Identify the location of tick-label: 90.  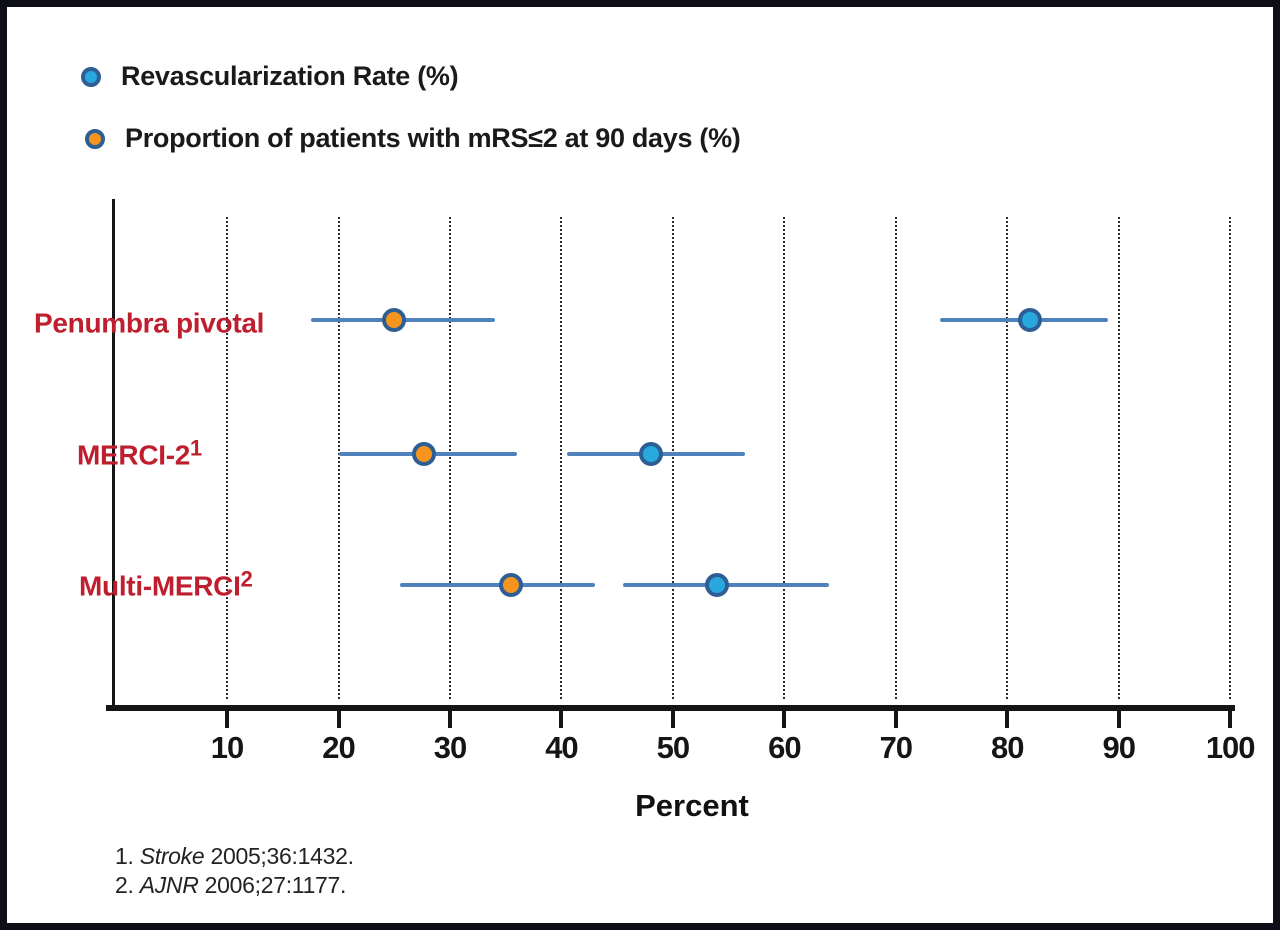
(1118, 747).